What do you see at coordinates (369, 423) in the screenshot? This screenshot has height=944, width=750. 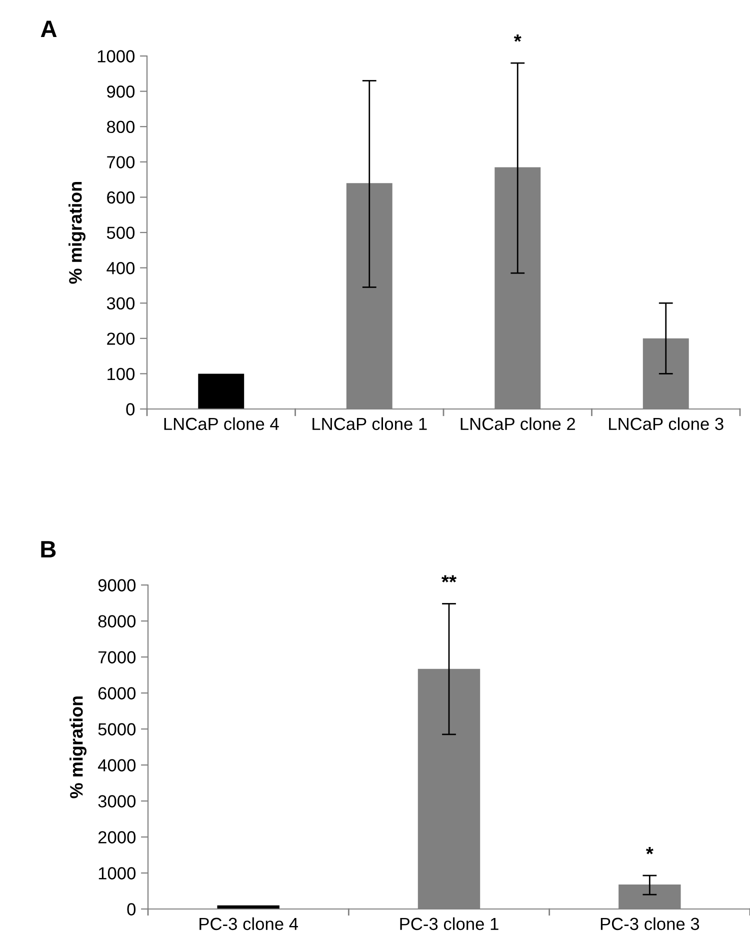 I see `x-tick-label: LNCaP clone 1` at bounding box center [369, 423].